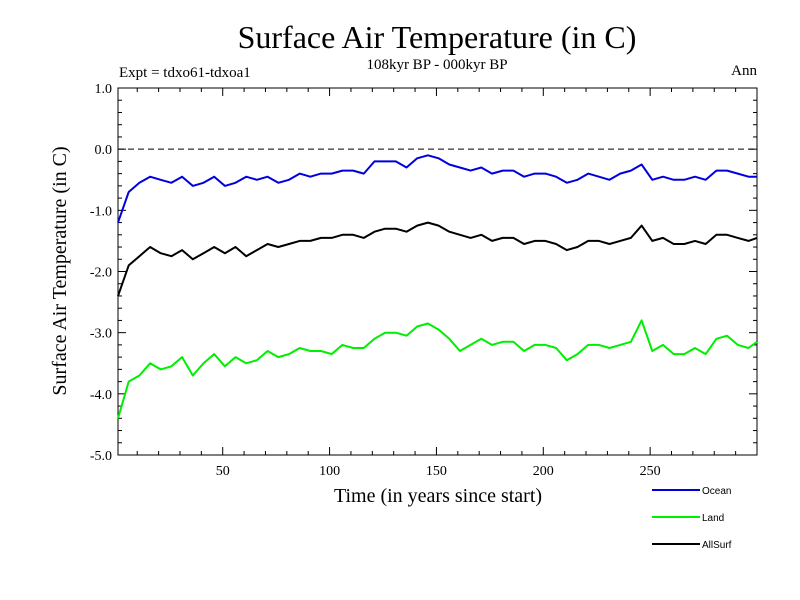 The height and width of the screenshot is (600, 800). Describe the element at coordinates (185, 73) in the screenshot. I see `experiment-label: Expt = tdxo61-tdxoa1` at that location.